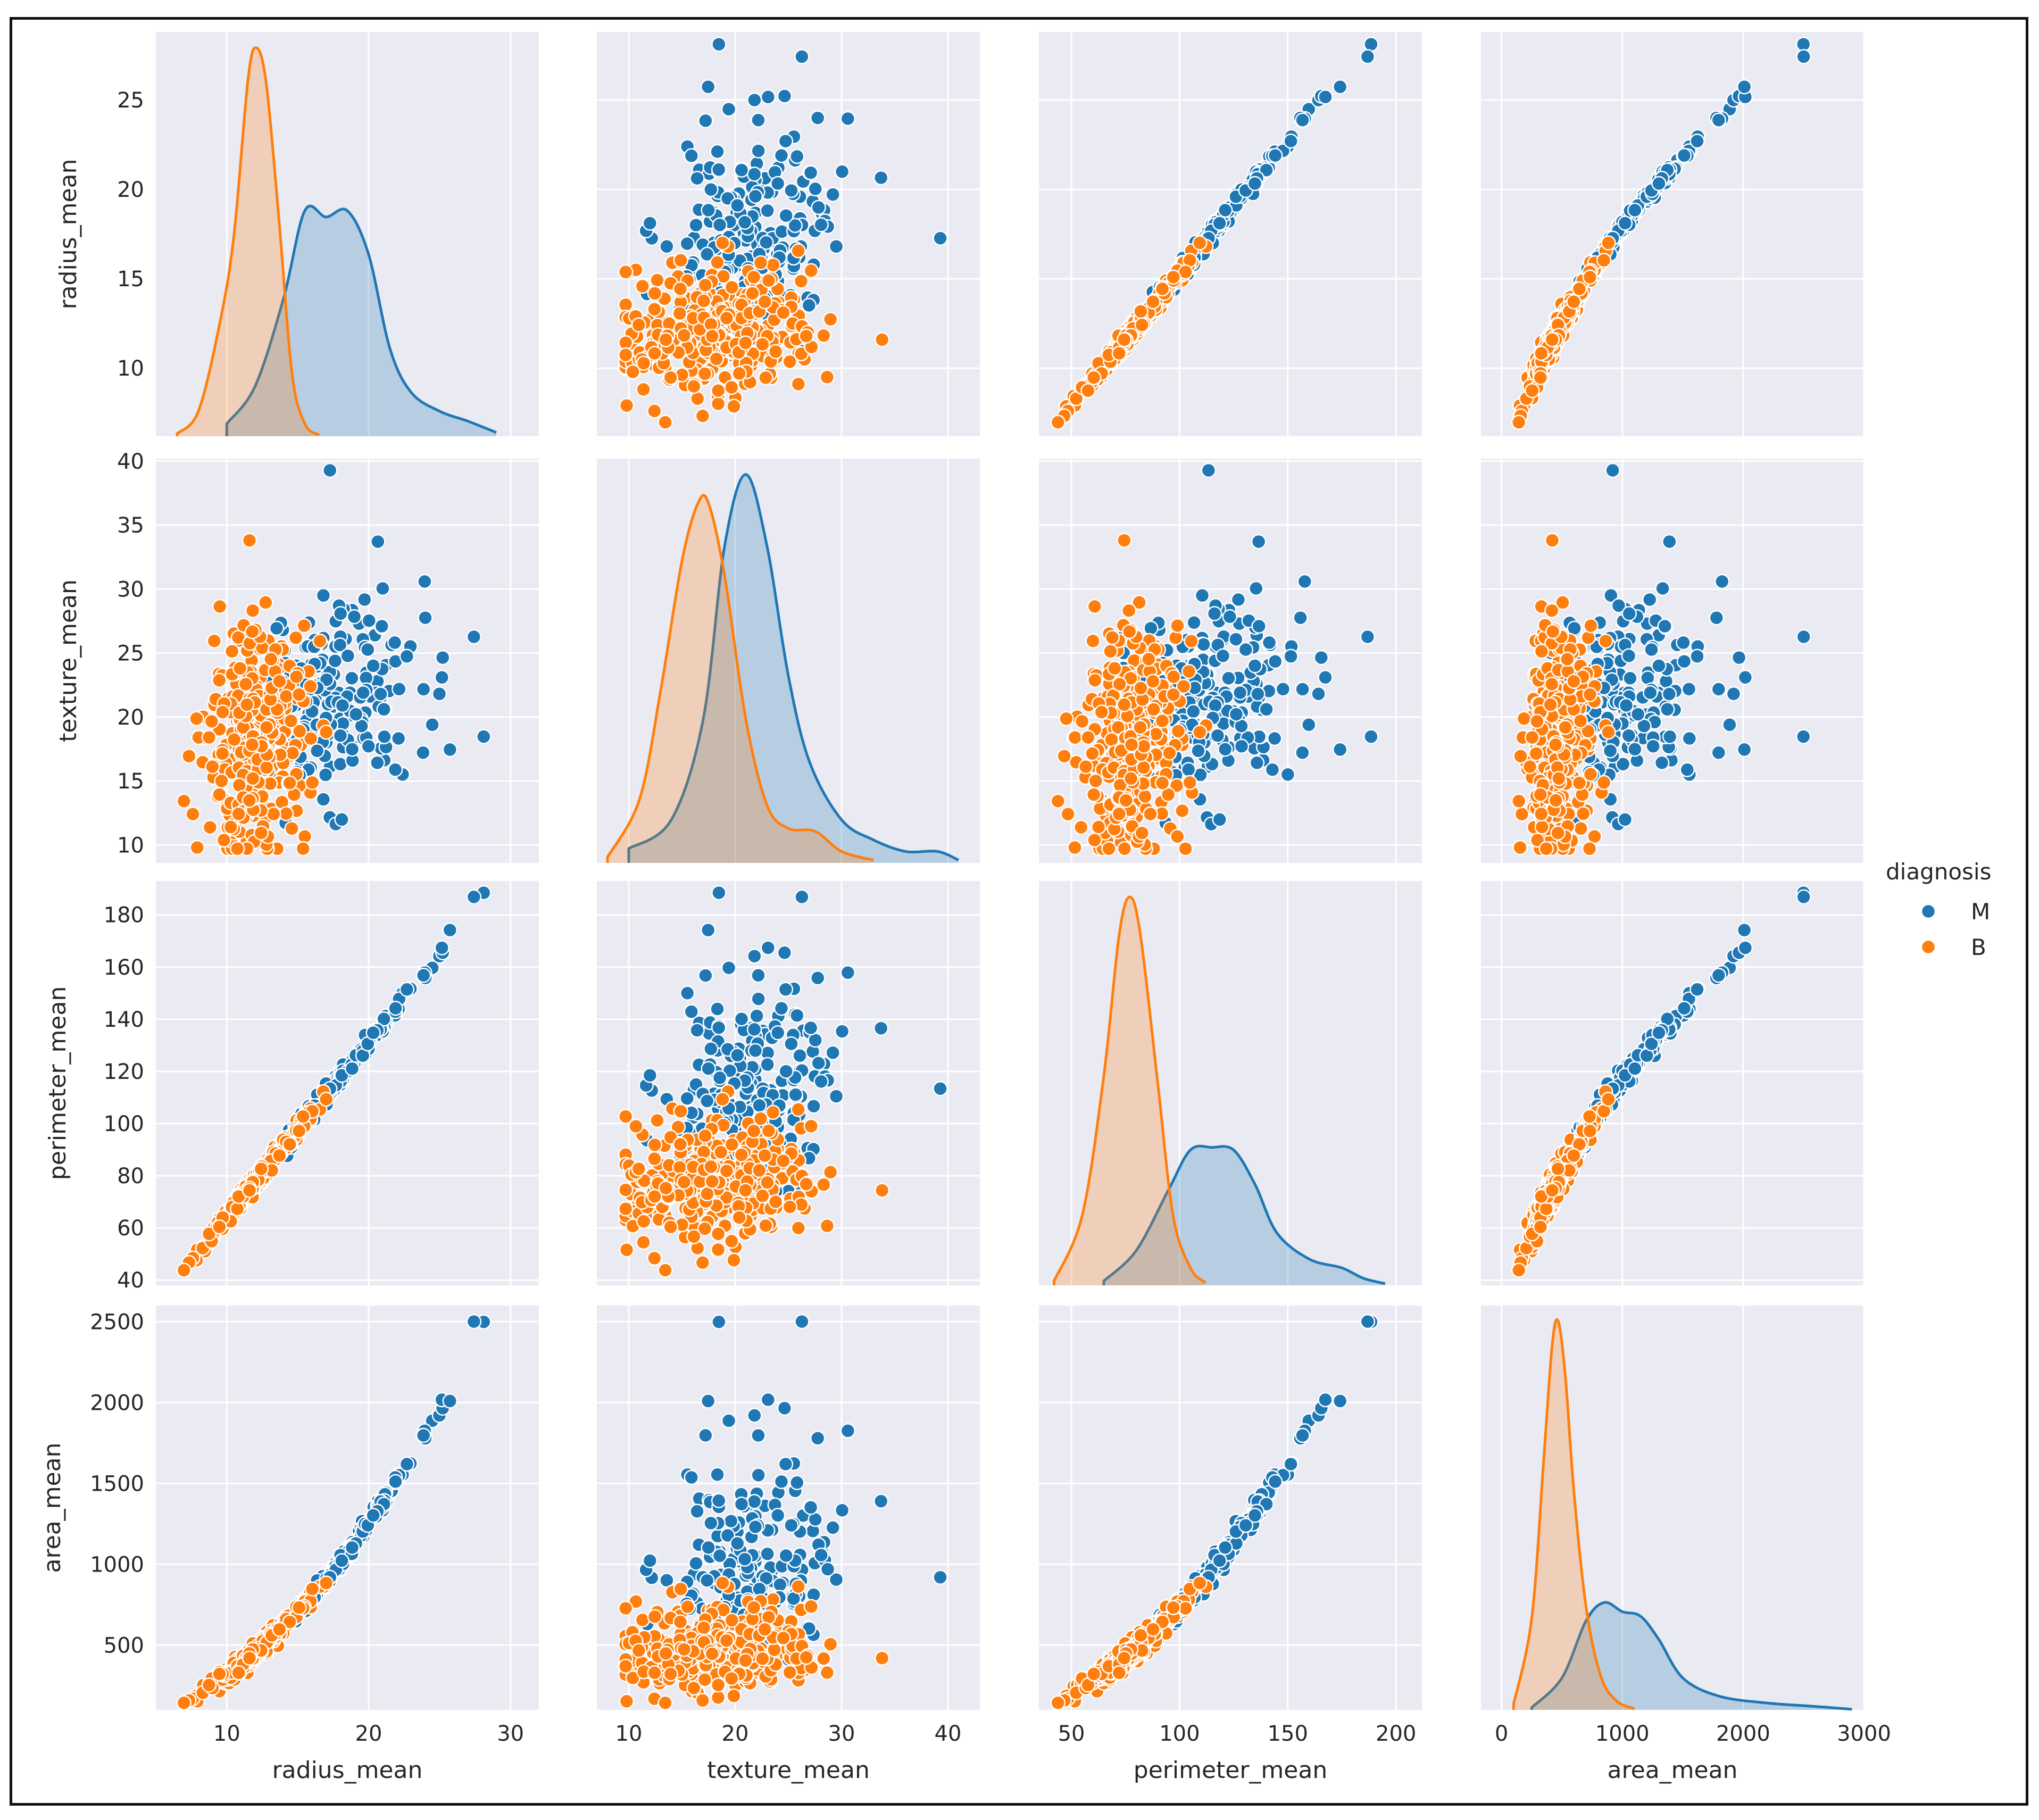  I want to click on panel-radius_mean-vs-texture_mean, so click(788, 234).